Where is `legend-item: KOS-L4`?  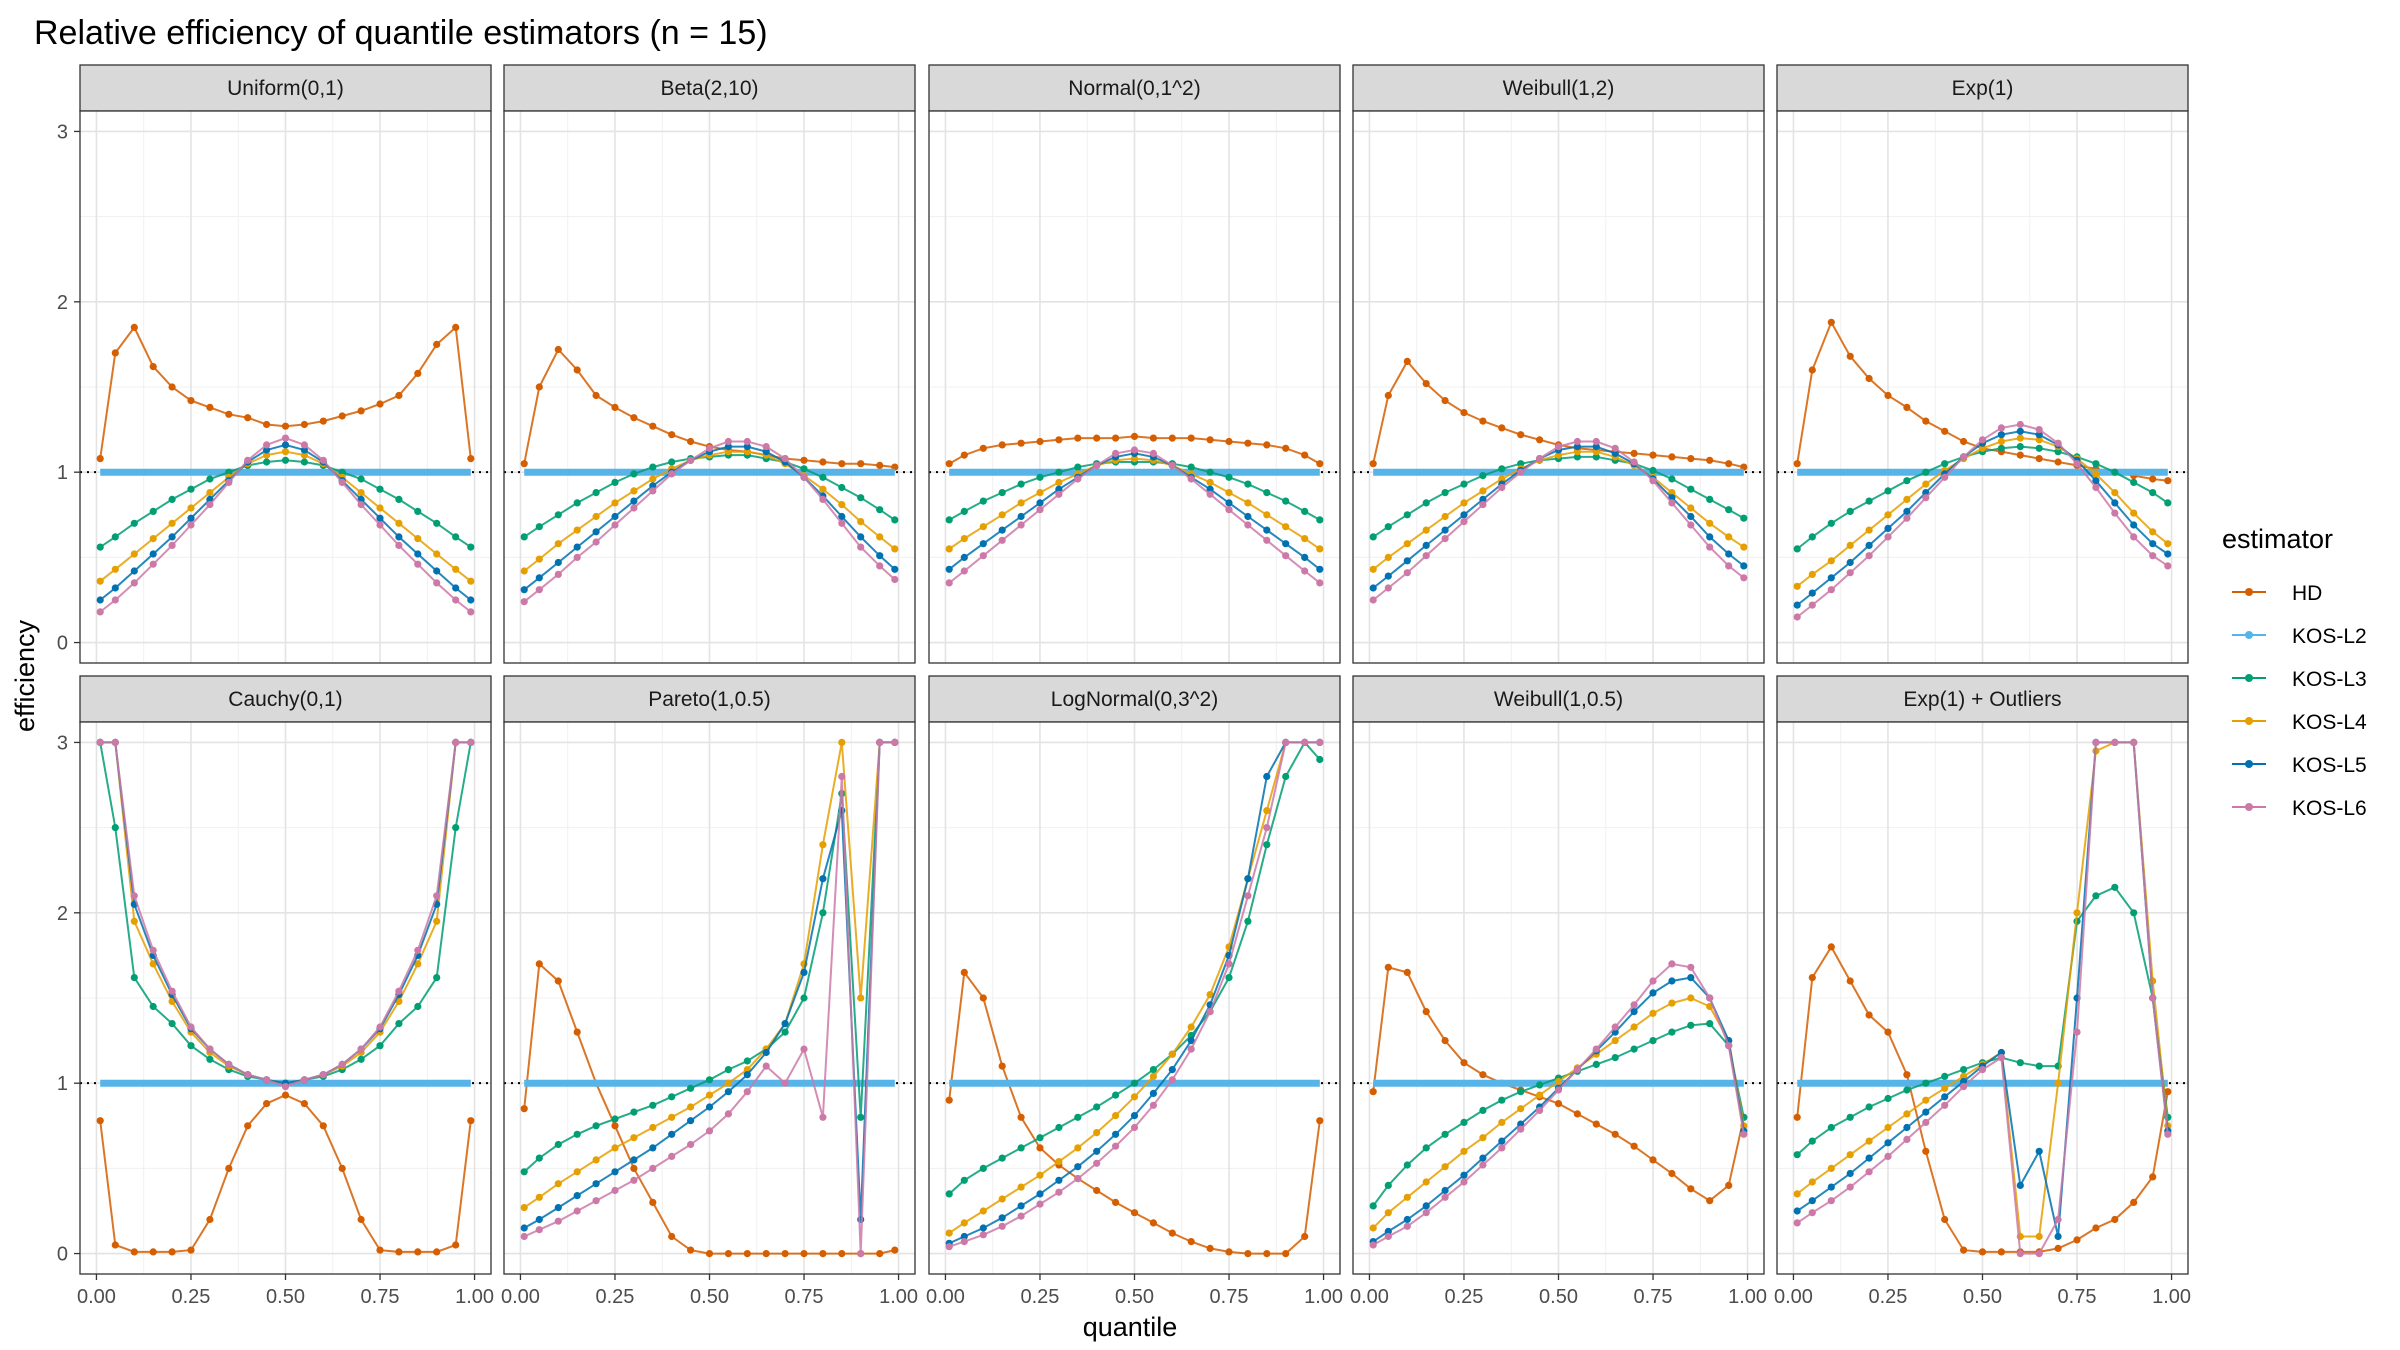
legend-item: KOS-L4 is located at coordinates (2299, 722).